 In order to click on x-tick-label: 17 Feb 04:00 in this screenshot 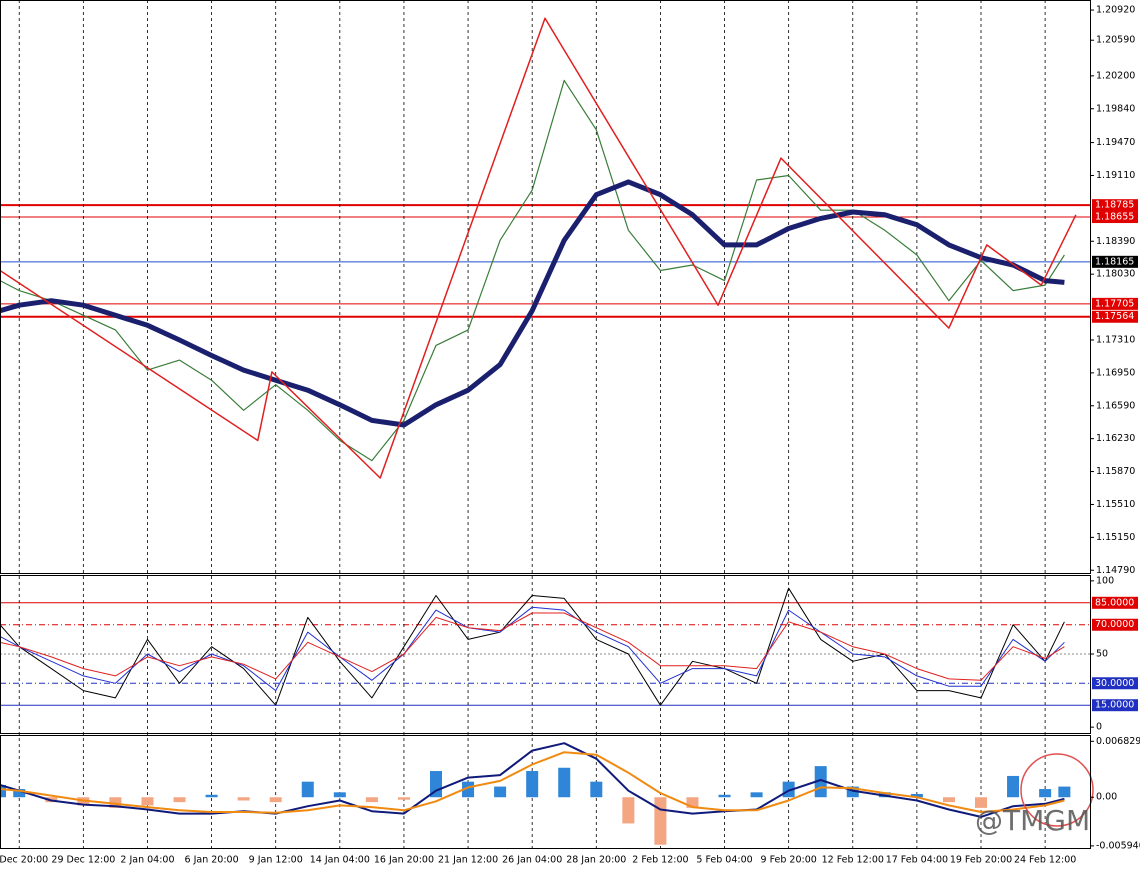, I will do `click(917, 860)`.